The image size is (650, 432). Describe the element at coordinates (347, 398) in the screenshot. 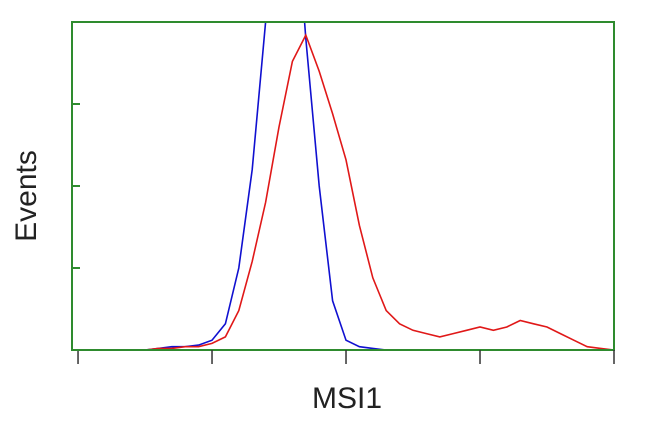

I see `x-axis-label: MSI1` at that location.